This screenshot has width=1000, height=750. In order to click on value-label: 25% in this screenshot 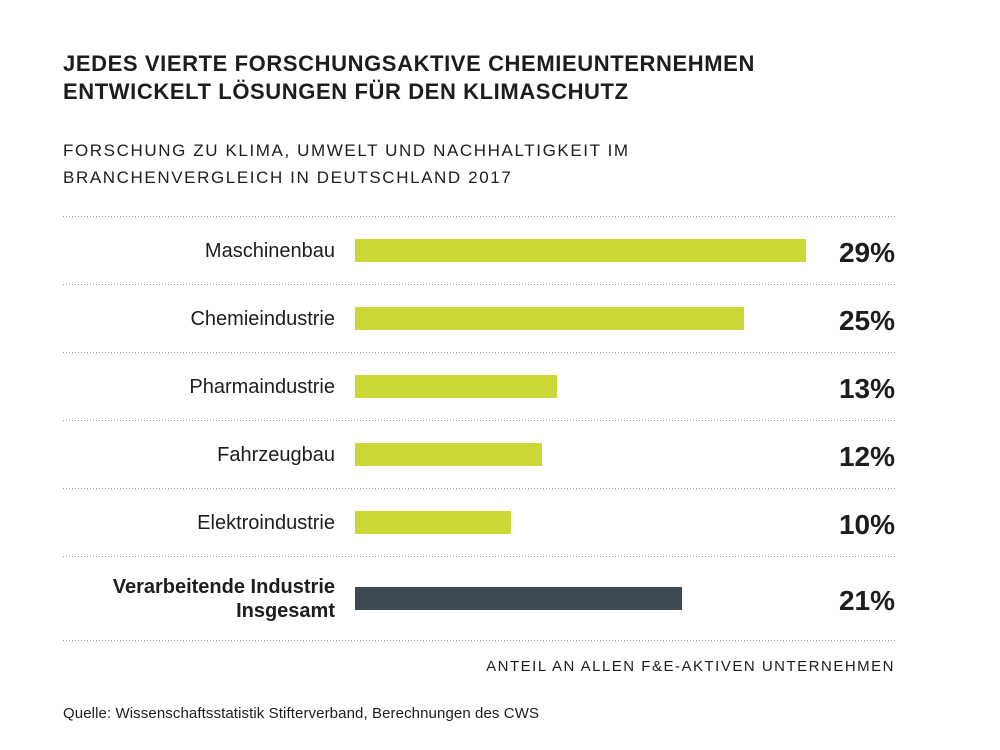, I will do `click(866, 320)`.